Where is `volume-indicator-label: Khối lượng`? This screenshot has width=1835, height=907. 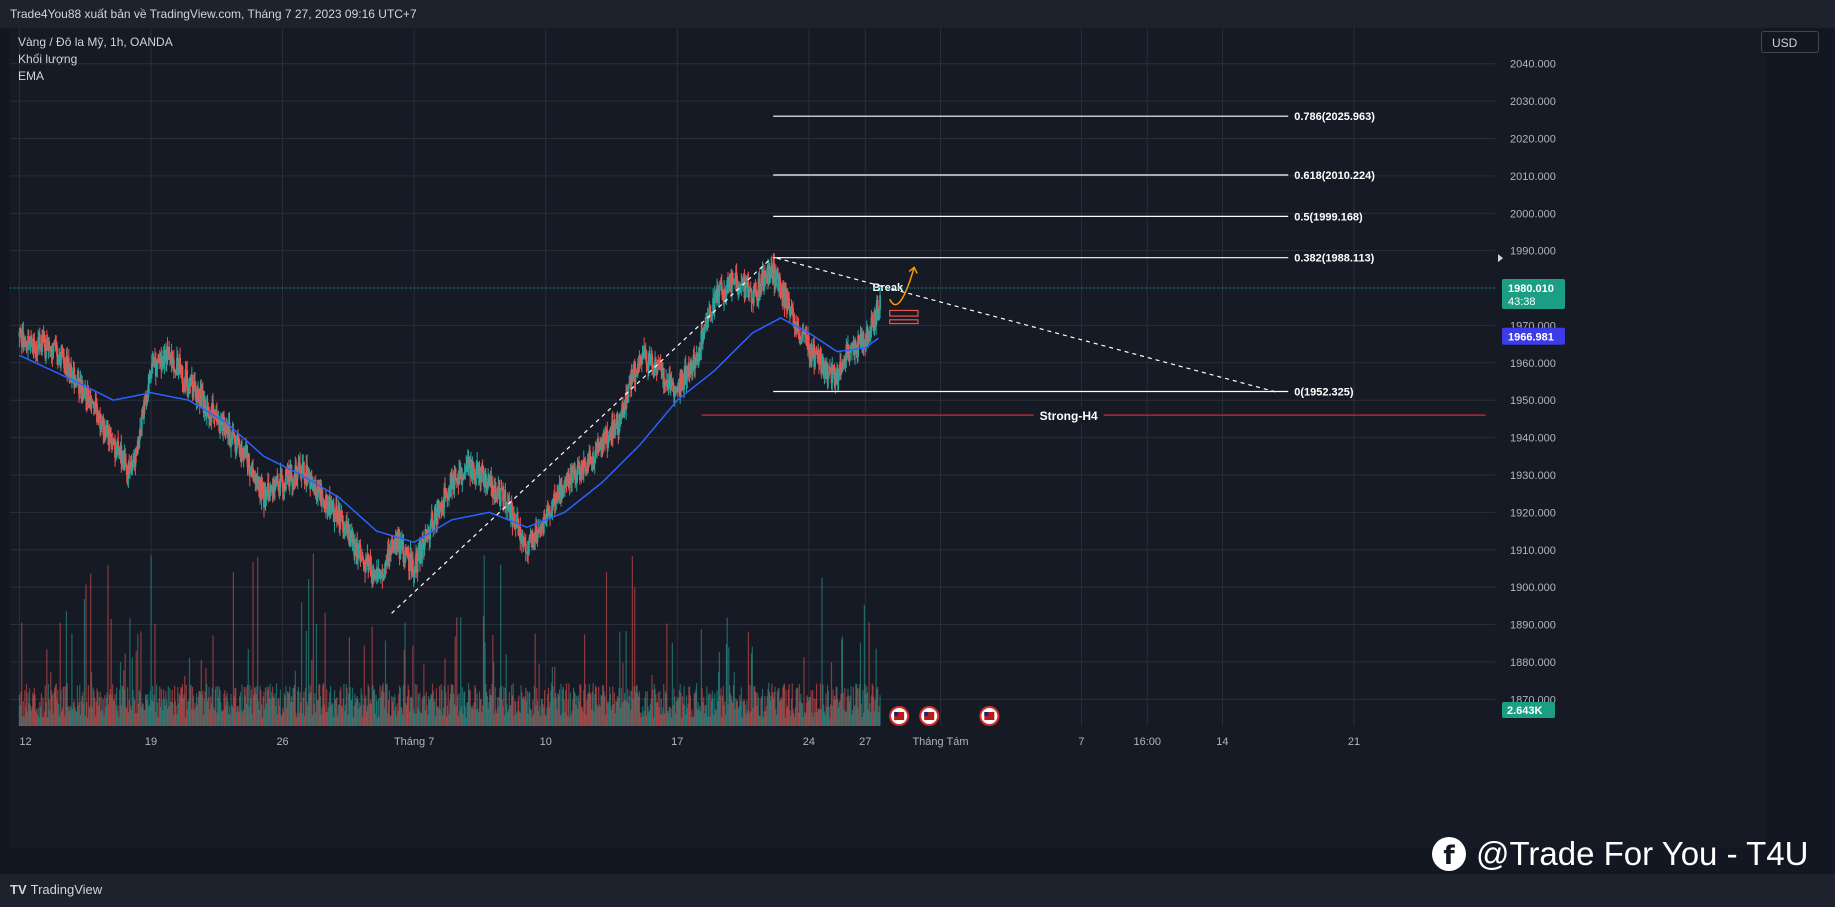 volume-indicator-label: Khối lượng is located at coordinates (48, 59).